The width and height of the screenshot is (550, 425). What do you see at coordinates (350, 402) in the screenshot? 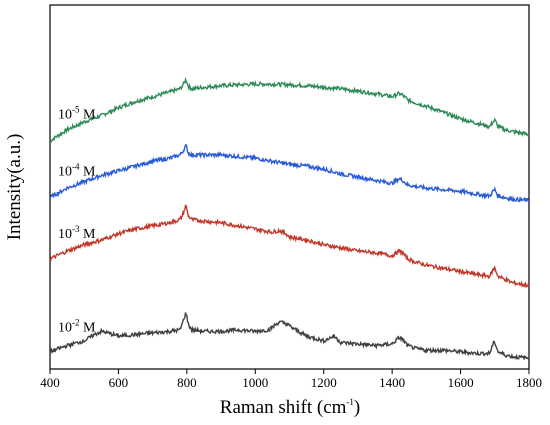
I see `x-axis-title-sup: -1` at bounding box center [350, 402].